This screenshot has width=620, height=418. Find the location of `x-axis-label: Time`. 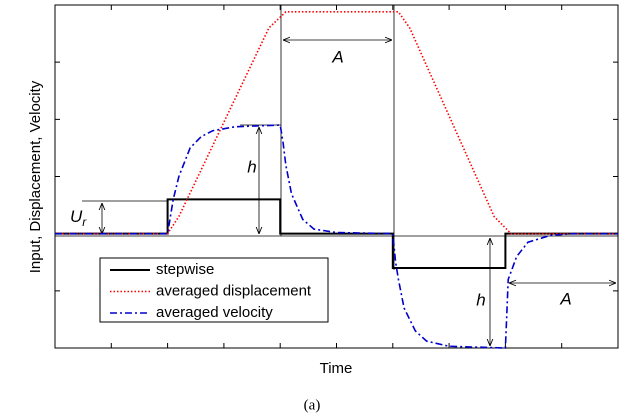

x-axis-label: Time is located at coordinates (336, 368).